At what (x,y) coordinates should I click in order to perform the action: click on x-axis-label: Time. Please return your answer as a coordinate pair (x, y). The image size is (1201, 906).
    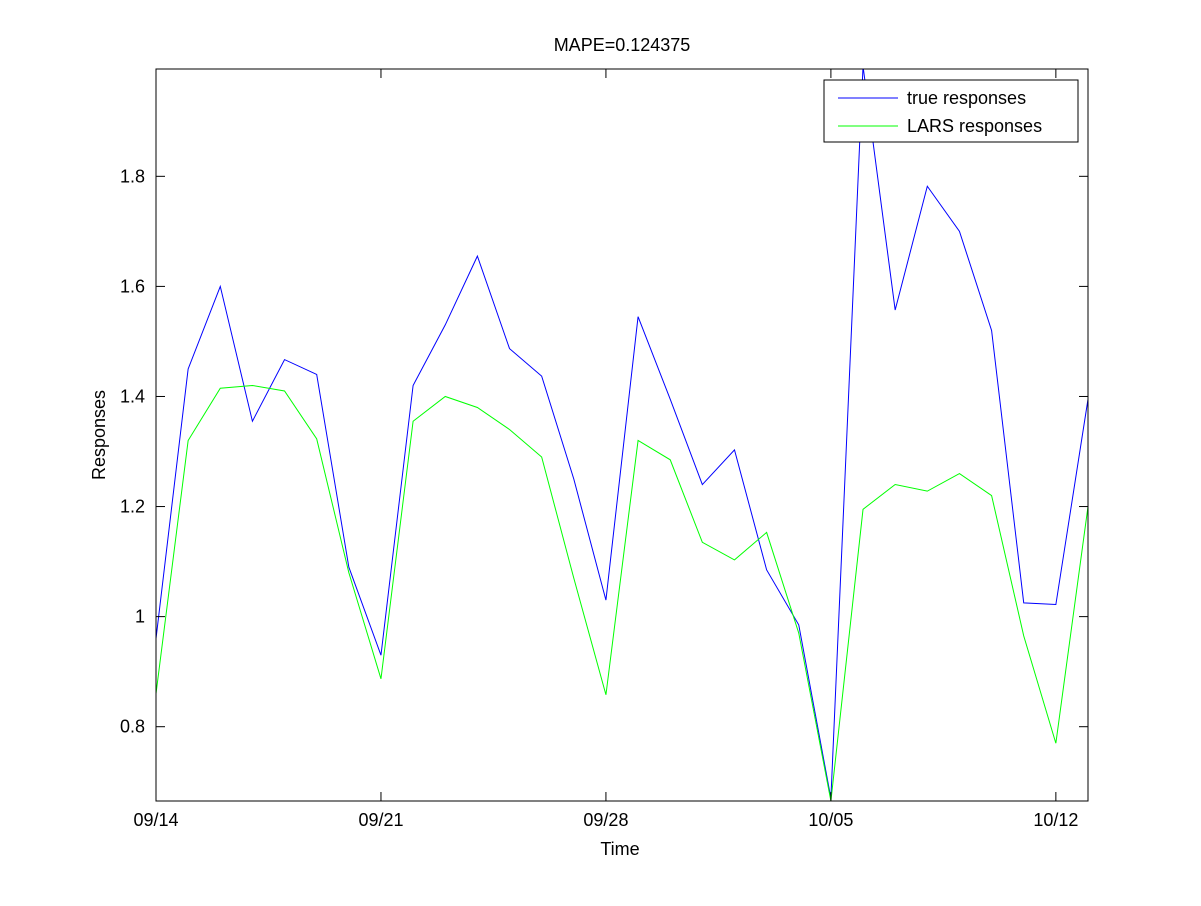
    Looking at the image, I should click on (619, 849).